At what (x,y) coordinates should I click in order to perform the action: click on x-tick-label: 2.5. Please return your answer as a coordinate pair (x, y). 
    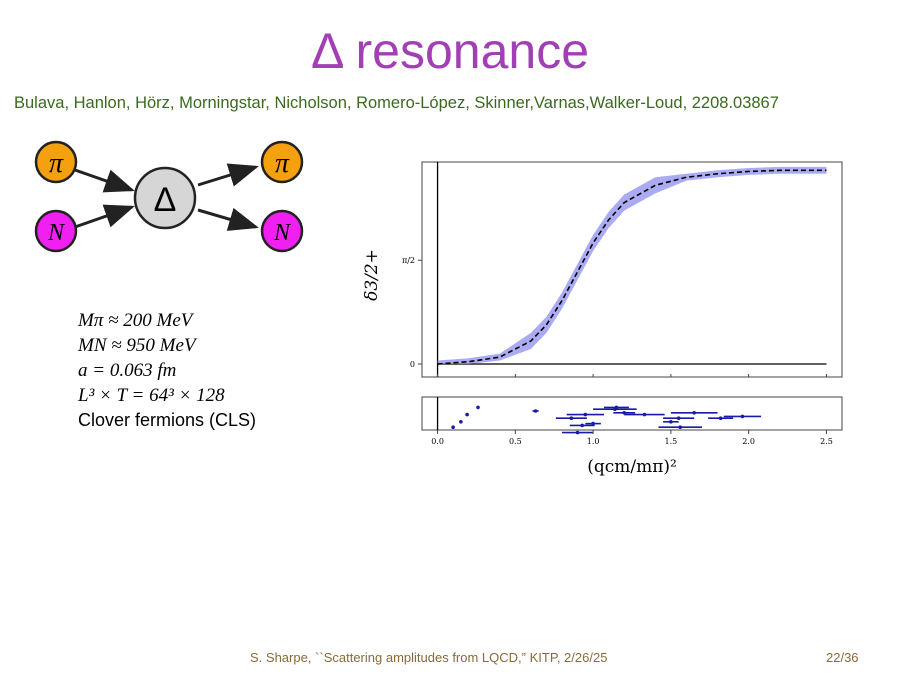
    Looking at the image, I should click on (826, 441).